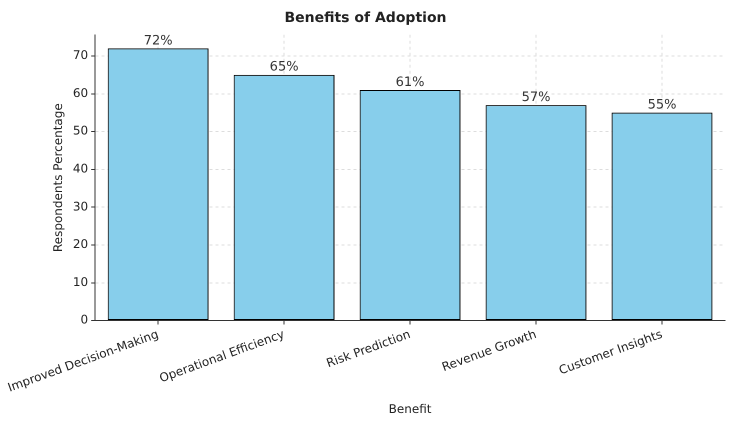 The image size is (729, 425). I want to click on y-tick-label: 50, so click(80, 131).